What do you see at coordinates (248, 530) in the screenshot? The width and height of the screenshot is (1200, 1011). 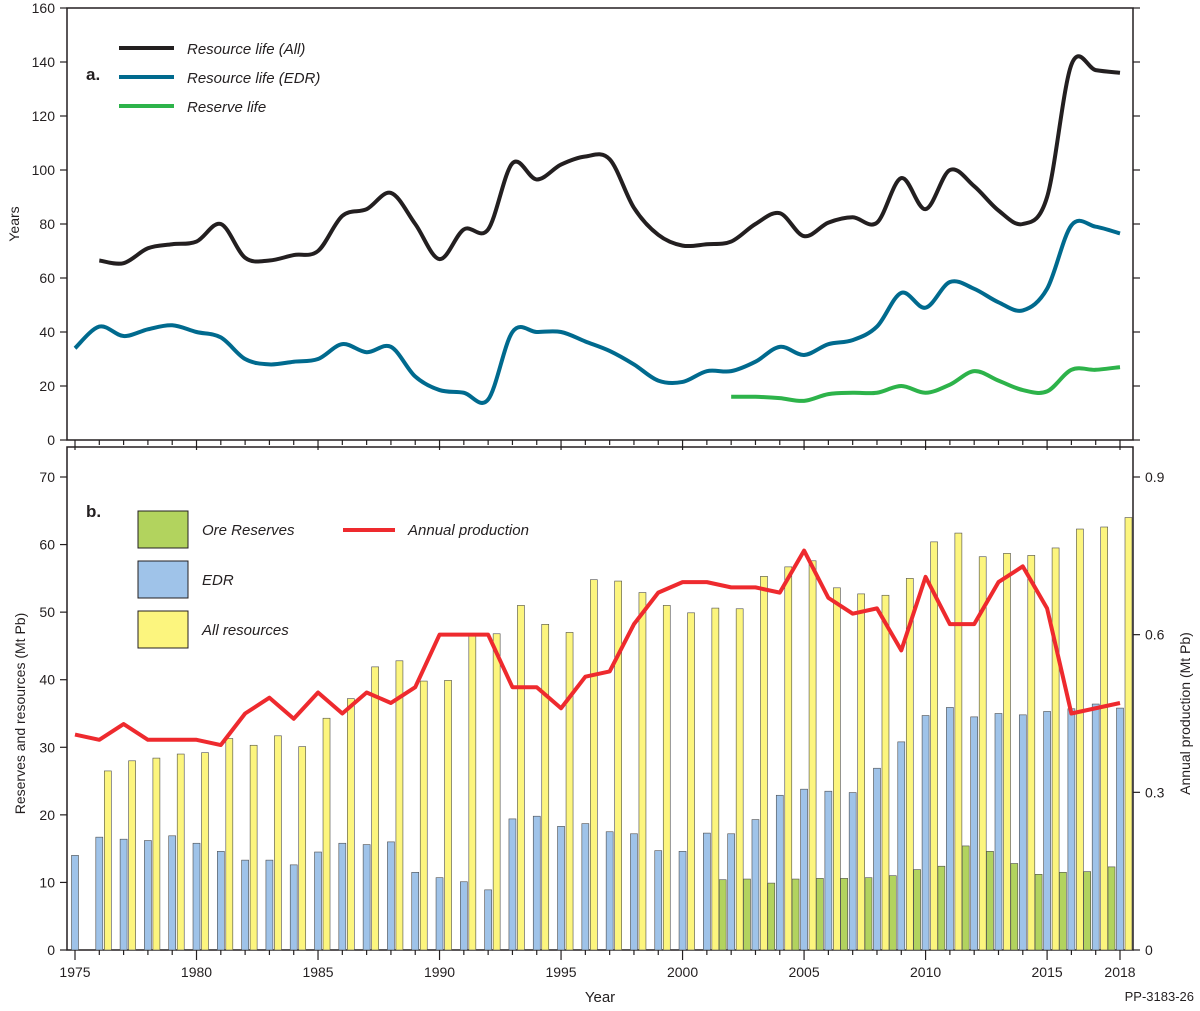 I see `legend-label: Ore Reserves` at bounding box center [248, 530].